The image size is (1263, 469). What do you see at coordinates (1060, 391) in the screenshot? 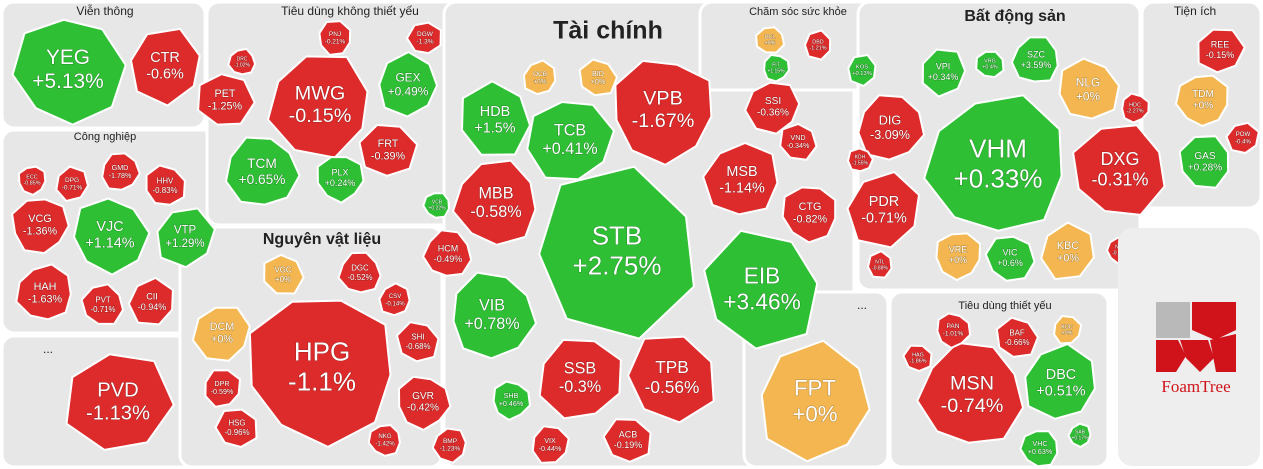
I see `change: +0.51%` at bounding box center [1060, 391].